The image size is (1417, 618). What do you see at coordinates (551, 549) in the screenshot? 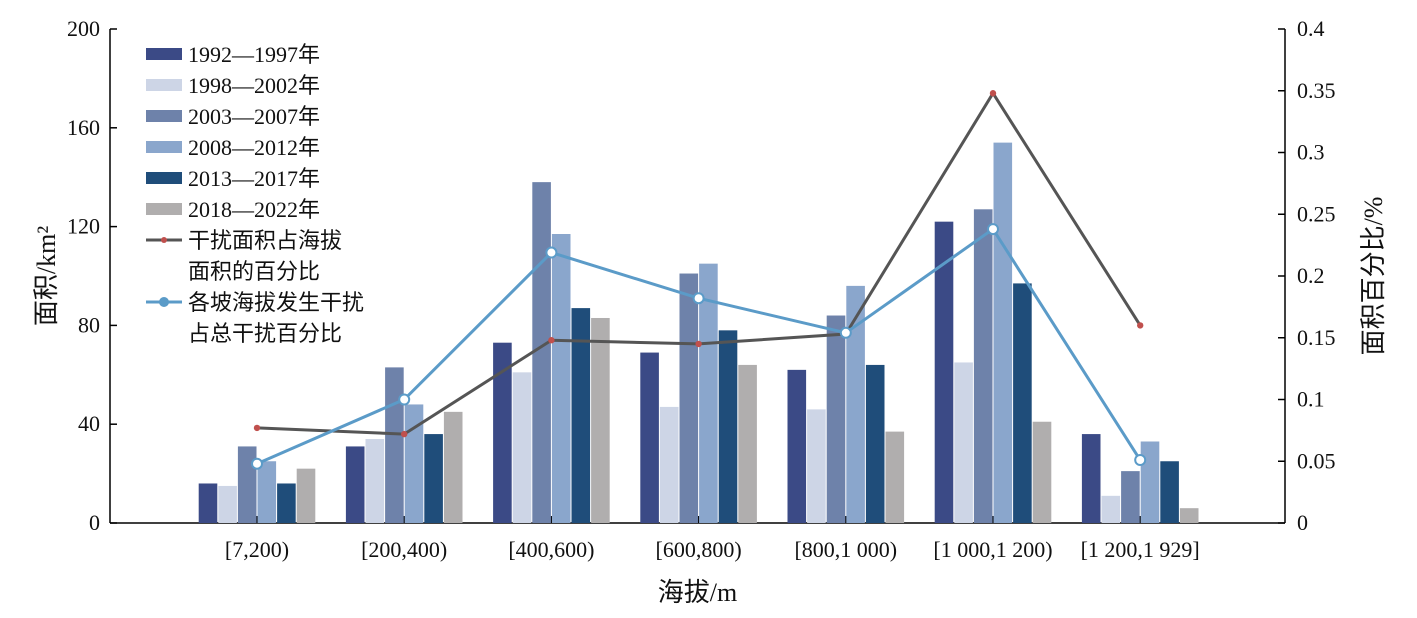
I see `x-tick-label: [400,600)` at bounding box center [551, 549].